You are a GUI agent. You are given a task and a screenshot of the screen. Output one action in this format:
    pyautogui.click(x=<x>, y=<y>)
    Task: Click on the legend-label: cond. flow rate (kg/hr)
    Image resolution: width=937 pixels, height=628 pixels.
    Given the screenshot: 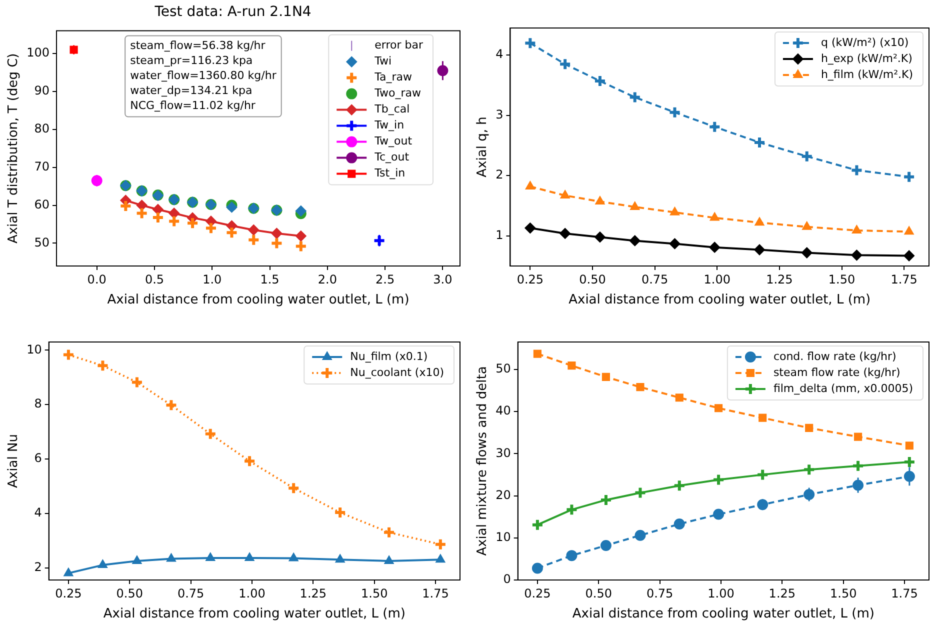 What is the action you would take?
    pyautogui.click(x=834, y=356)
    